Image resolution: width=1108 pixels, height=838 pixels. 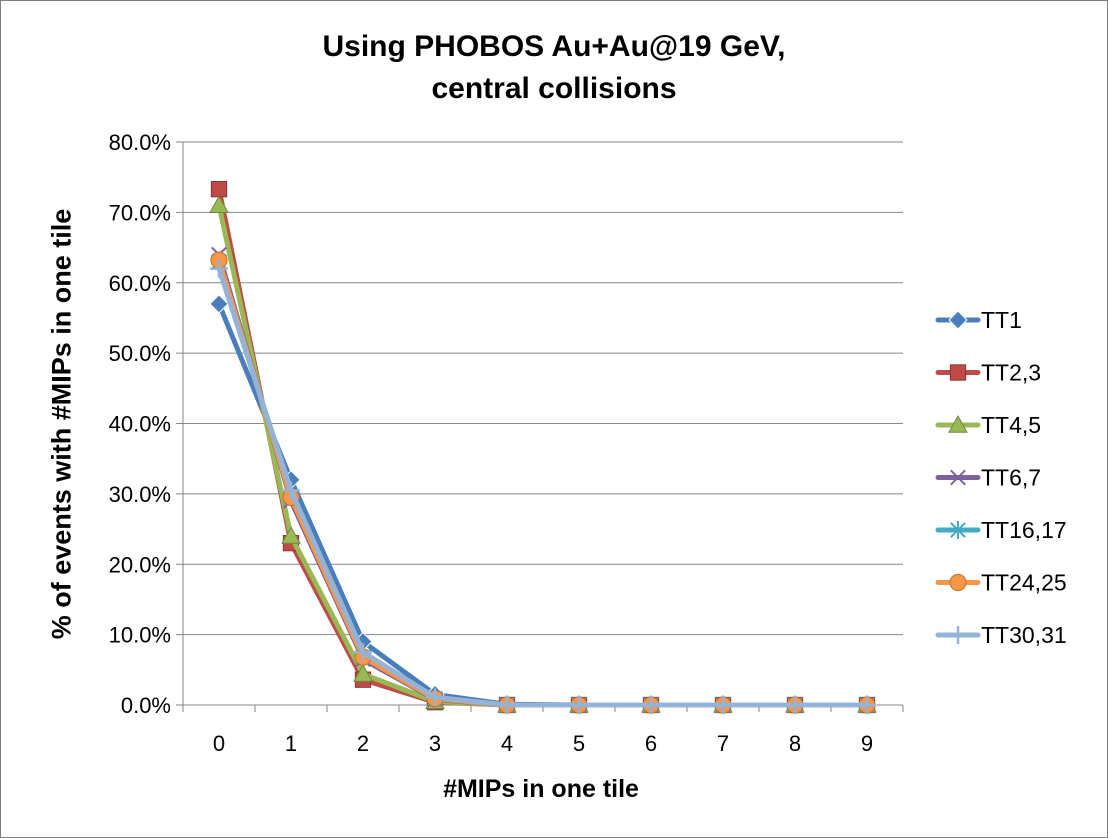 I want to click on data-point-TT30,31-x0, so click(x=219, y=268).